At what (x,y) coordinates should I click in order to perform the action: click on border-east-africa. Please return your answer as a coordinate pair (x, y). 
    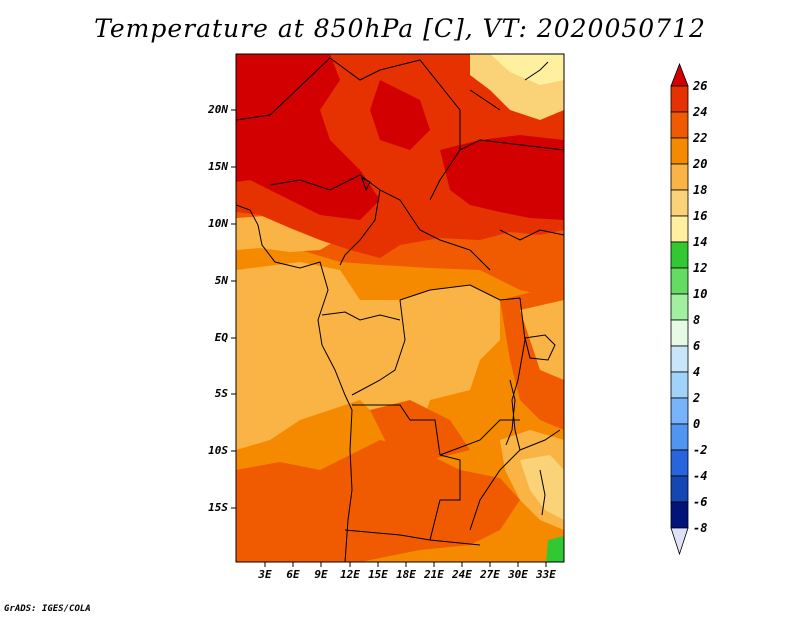
    Looking at the image, I should click on (497, 414).